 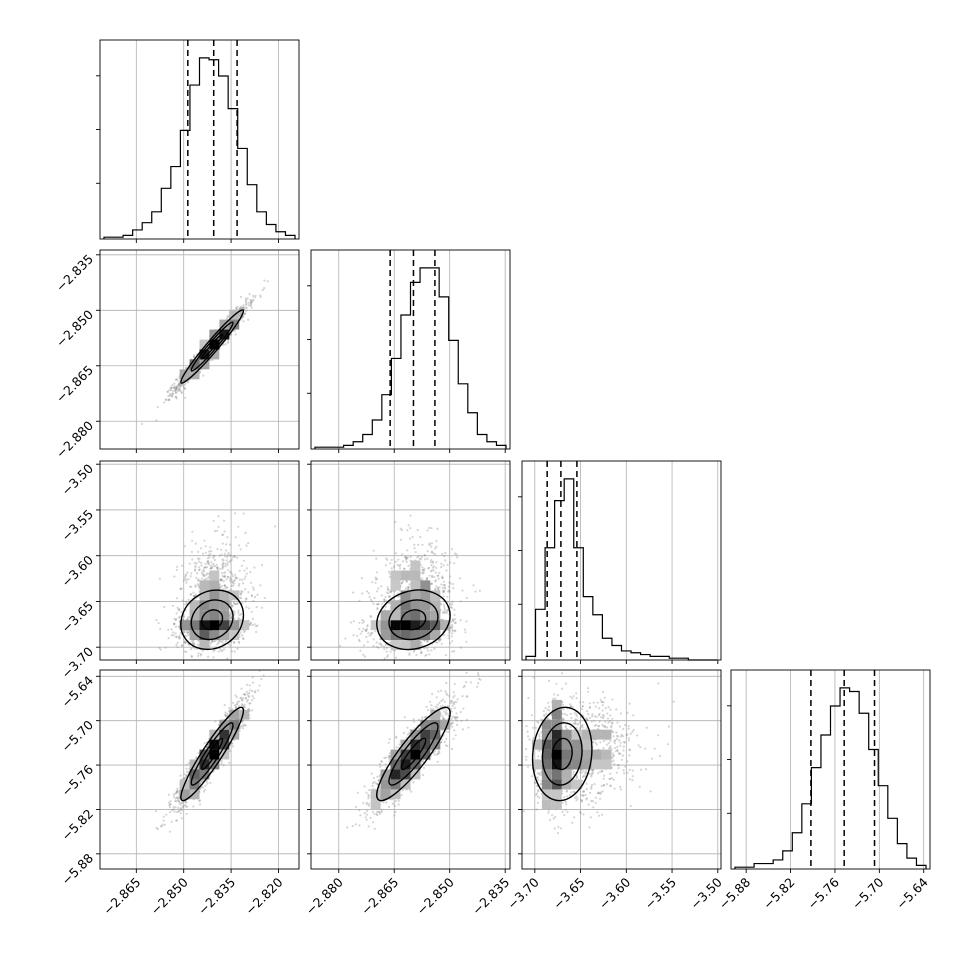 What do you see at coordinates (823, 893) in the screenshot?
I see `x-tick-label: −5.76` at bounding box center [823, 893].